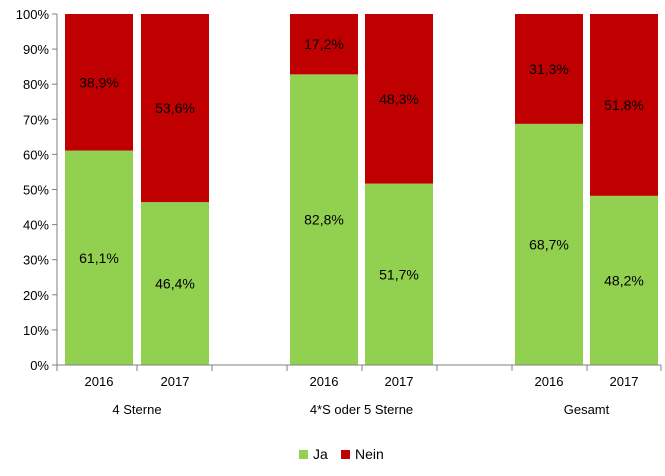 Image resolution: width=665 pixels, height=476 pixels. I want to click on legend-swatch-nein, so click(345, 454).